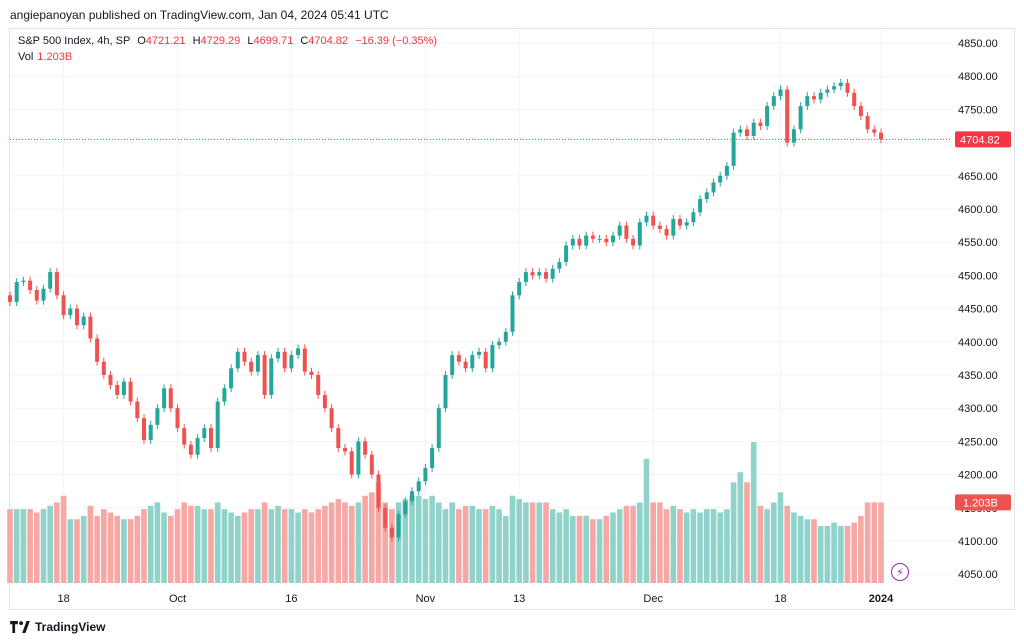 The width and height of the screenshot is (1024, 643). Describe the element at coordinates (177, 599) in the screenshot. I see `time-tick-label: Oct` at that location.